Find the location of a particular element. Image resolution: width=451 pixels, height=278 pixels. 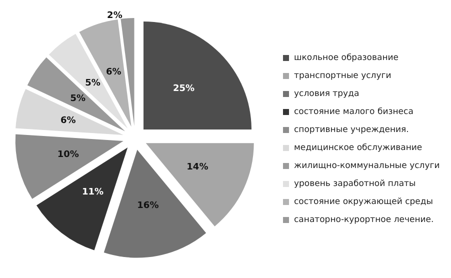

data-label: 2% is located at coordinates (114, 16).